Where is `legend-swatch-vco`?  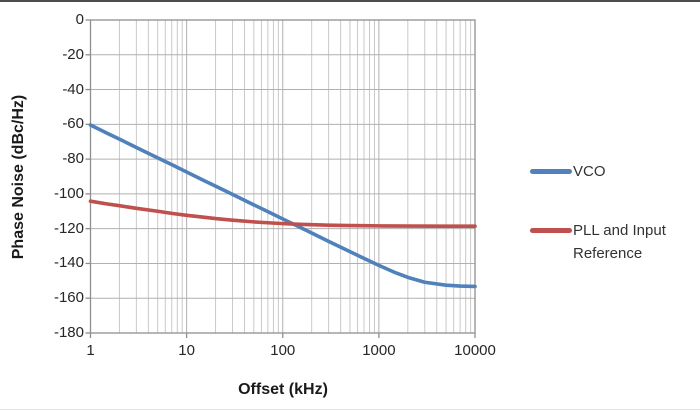
legend-swatch-vco is located at coordinates (551, 171).